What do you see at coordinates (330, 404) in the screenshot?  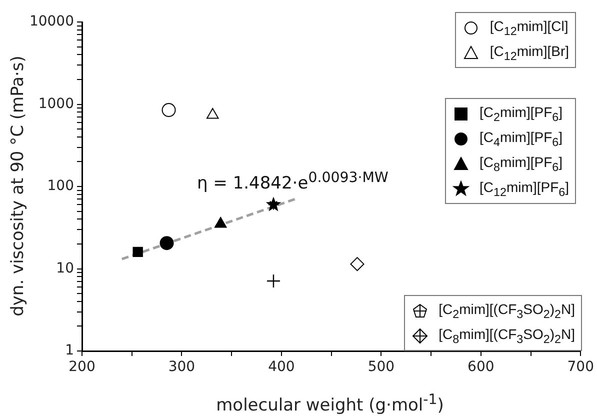 I see `x-axis-title: molecular weight (g·mol$^{-1}$)` at bounding box center [330, 404].